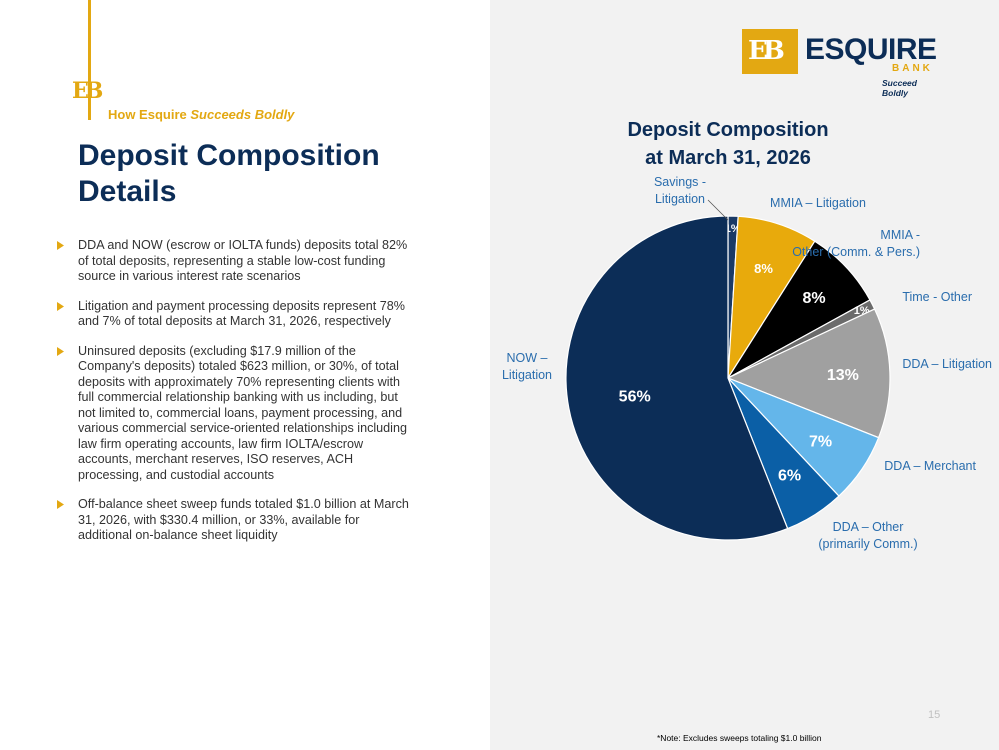  I want to click on slice-category-label: MMIA -, so click(900, 235).